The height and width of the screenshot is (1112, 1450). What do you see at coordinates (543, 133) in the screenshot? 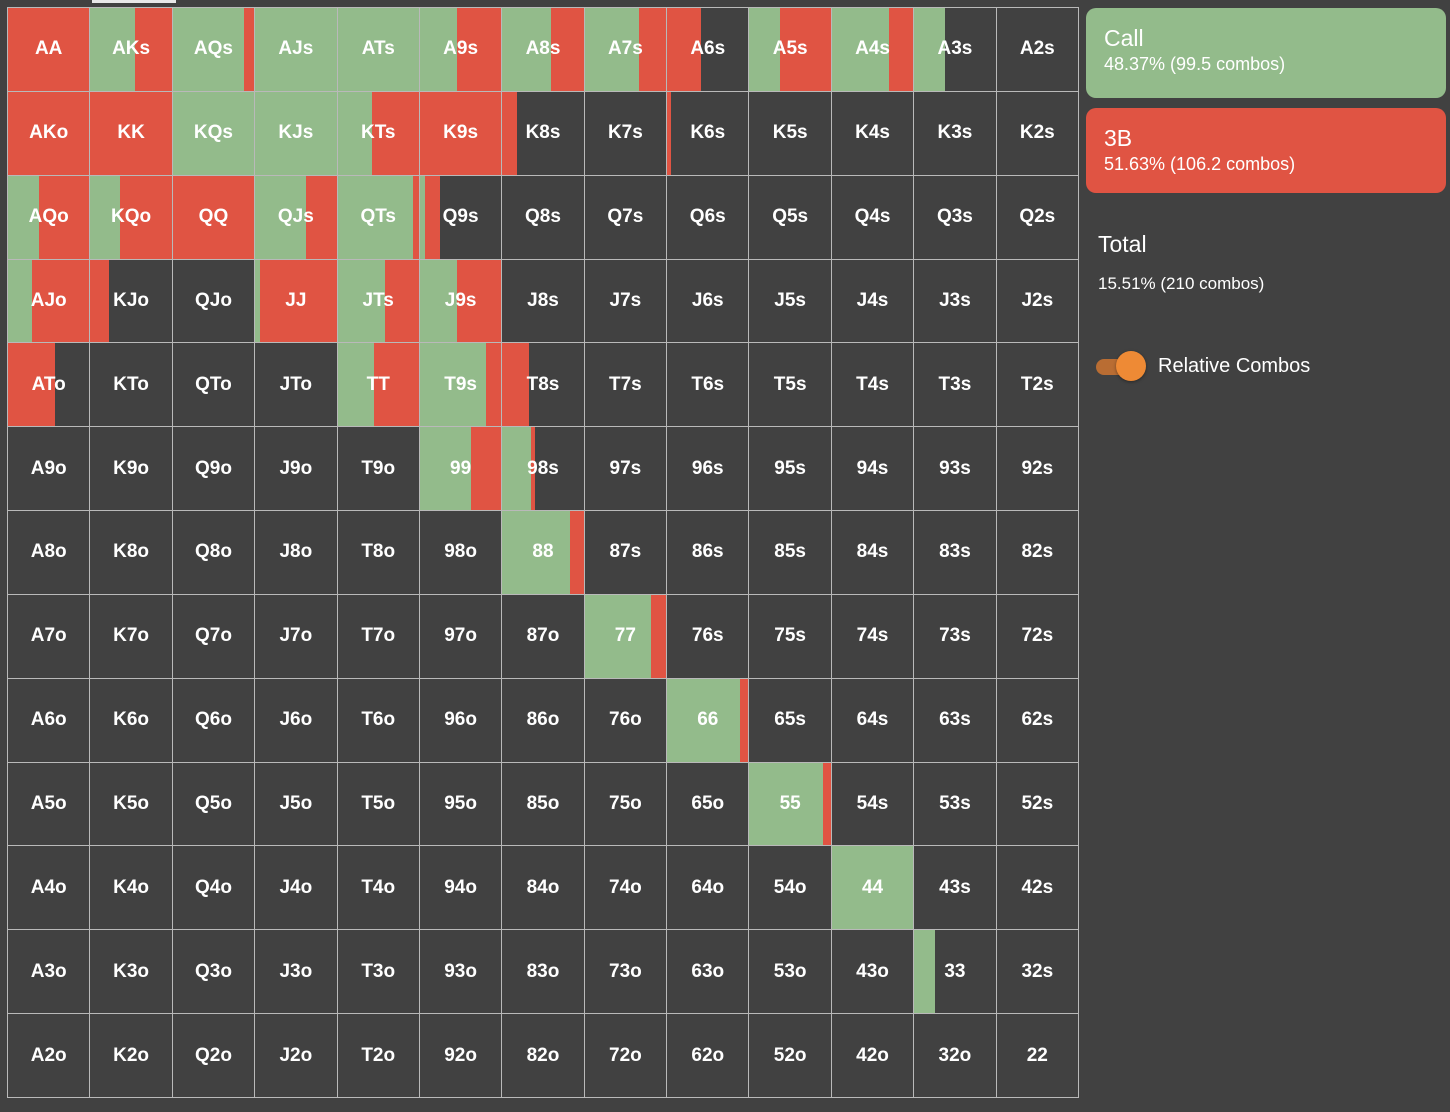
I see `hand-cell-k8s: K8s` at bounding box center [543, 133].